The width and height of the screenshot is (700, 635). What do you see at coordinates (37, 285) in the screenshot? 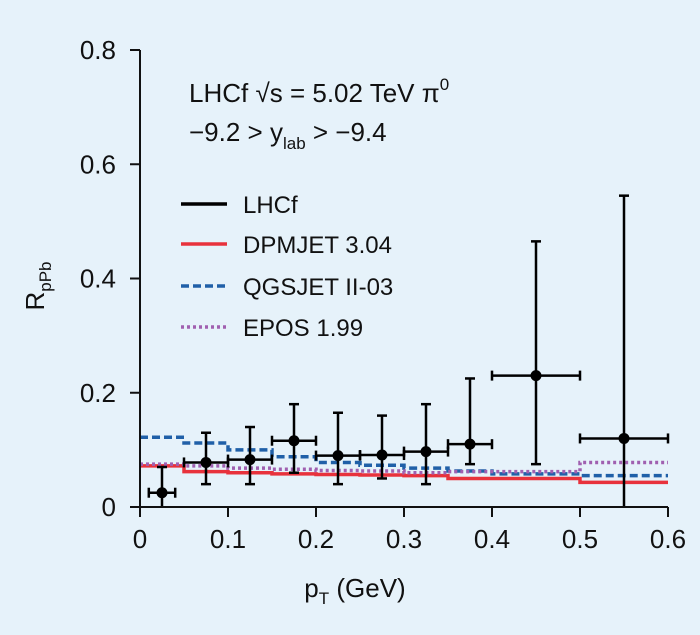
I see `y-axis-title: RpPb` at bounding box center [37, 285].